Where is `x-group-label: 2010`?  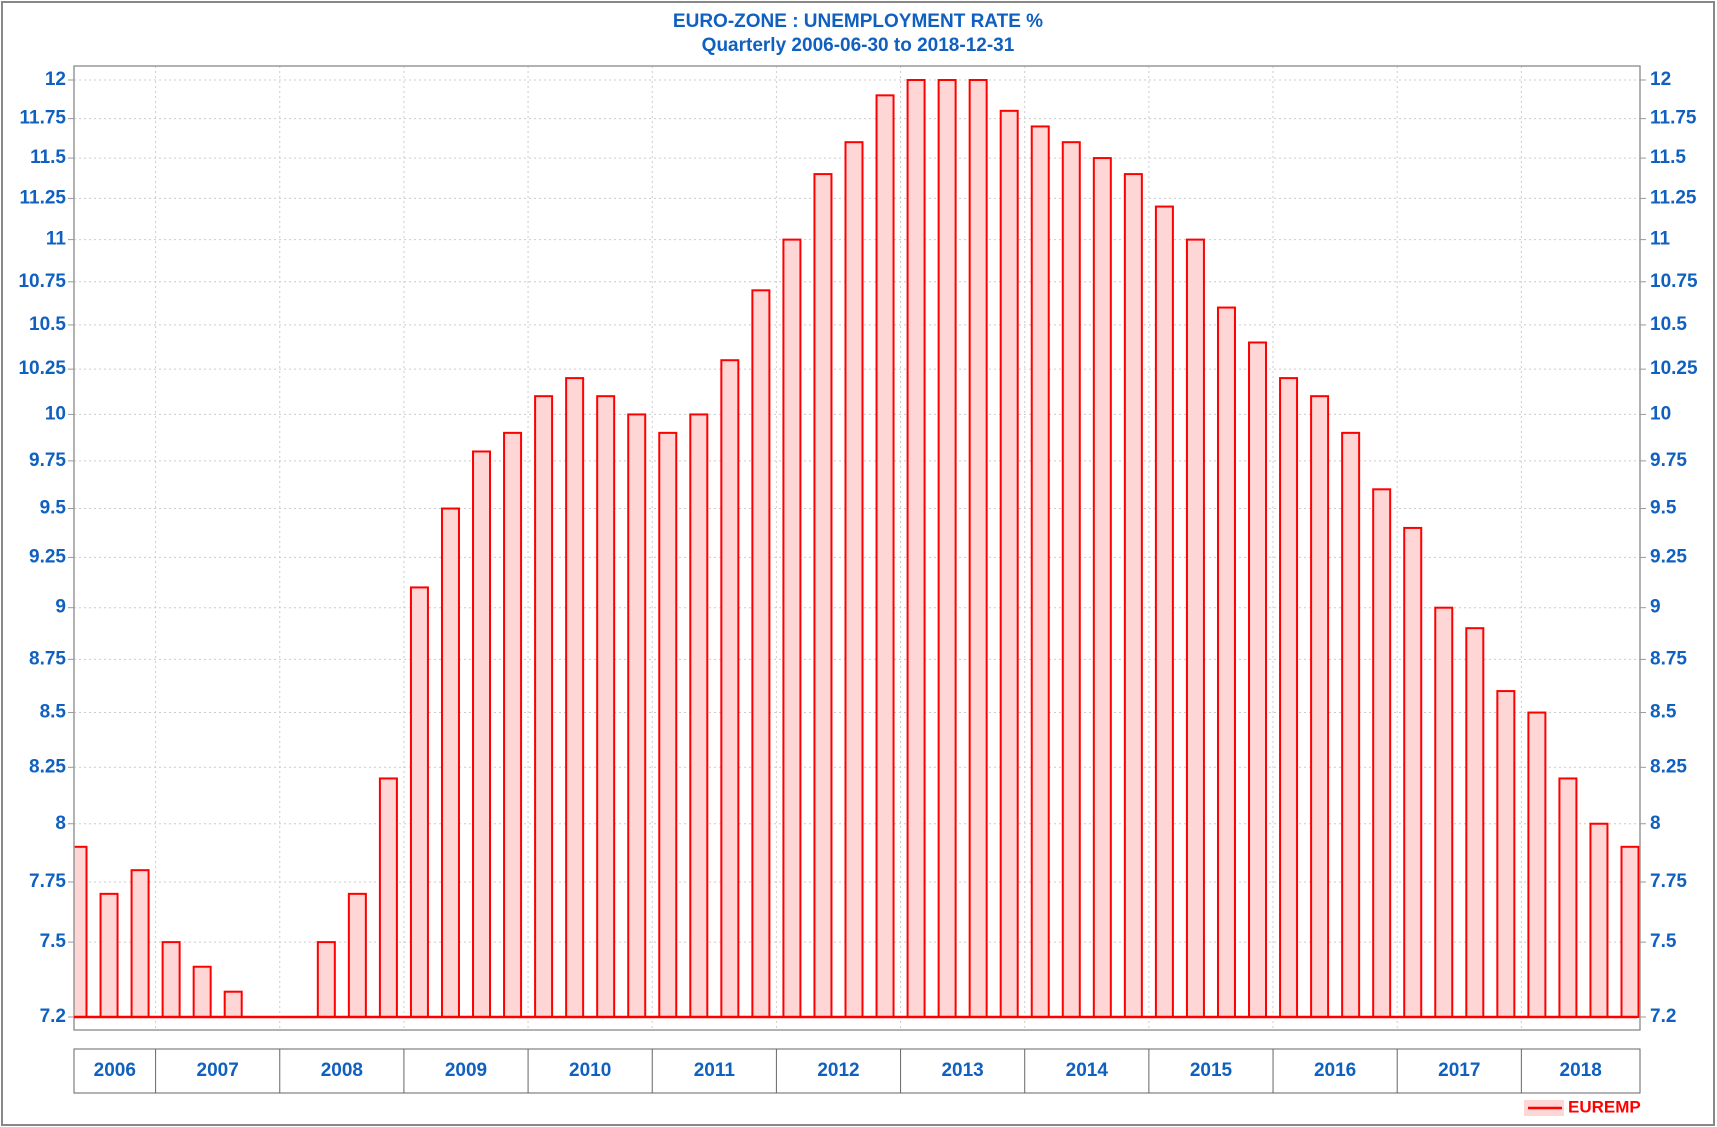
x-group-label: 2010 is located at coordinates (590, 1070).